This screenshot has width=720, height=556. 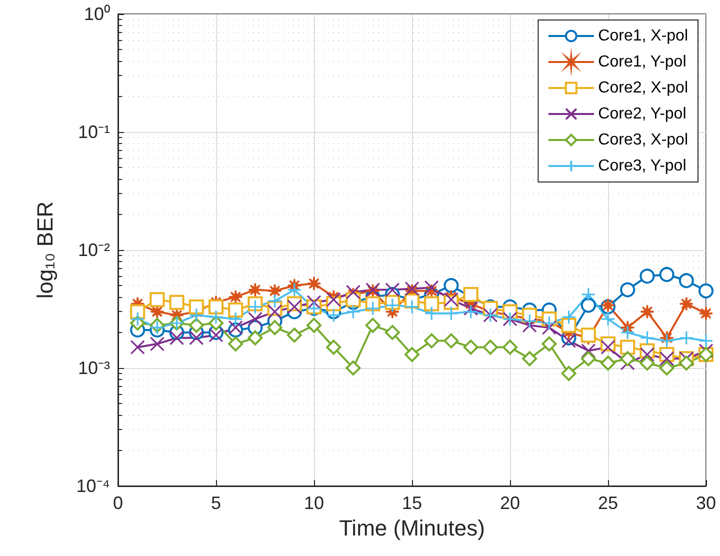 I want to click on legend-label: Core2, Y-pol, so click(x=642, y=114).